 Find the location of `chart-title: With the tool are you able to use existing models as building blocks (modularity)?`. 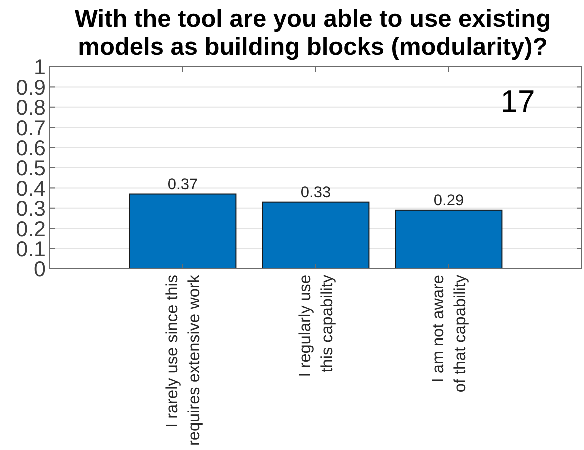

chart-title: With the tool are you able to use existing models as building blocks (modularity)? is located at coordinates (313, 33).